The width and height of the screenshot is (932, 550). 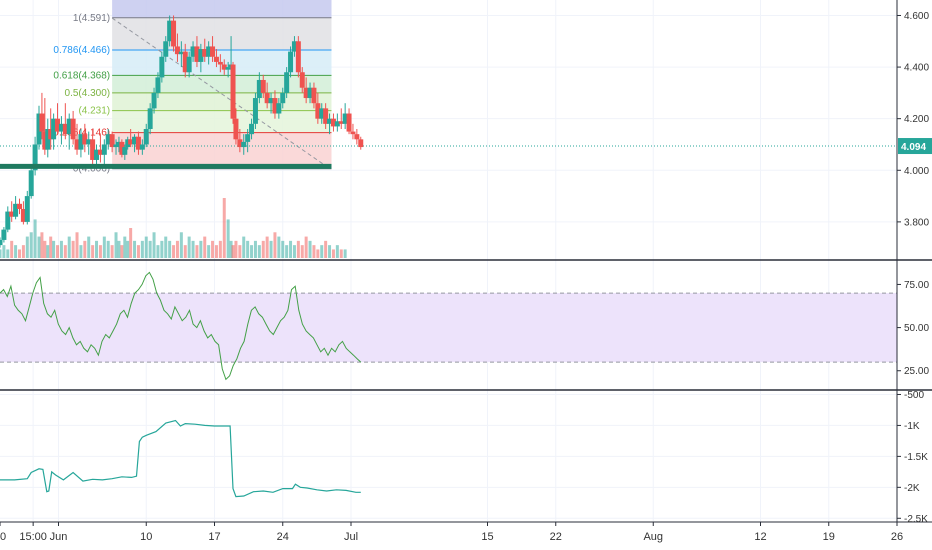 What do you see at coordinates (222, 9) in the screenshot?
I see `fib-band` at bounding box center [222, 9].